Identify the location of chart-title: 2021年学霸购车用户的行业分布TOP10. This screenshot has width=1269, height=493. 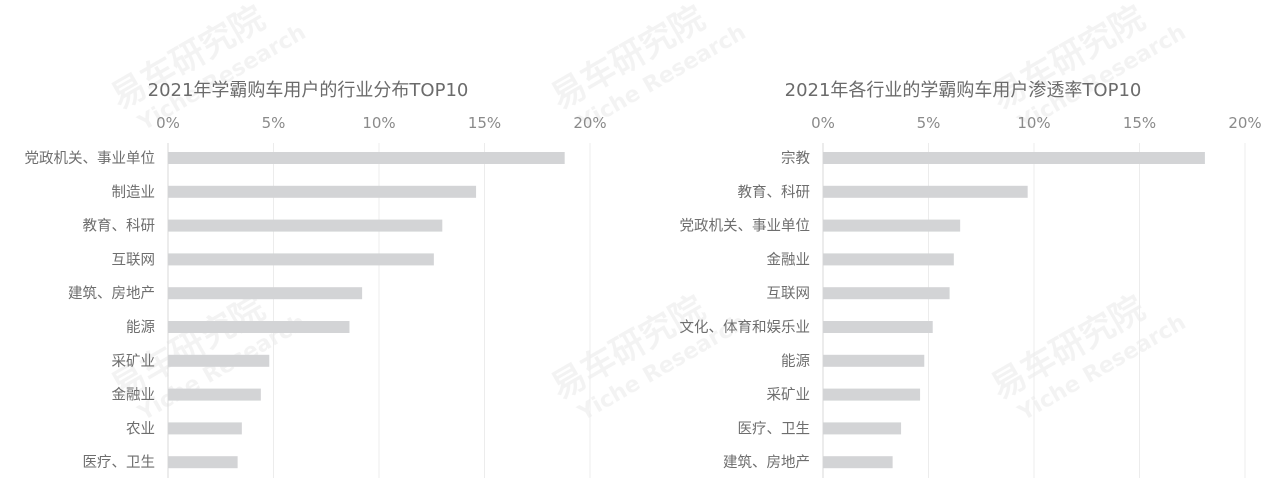
(308, 90).